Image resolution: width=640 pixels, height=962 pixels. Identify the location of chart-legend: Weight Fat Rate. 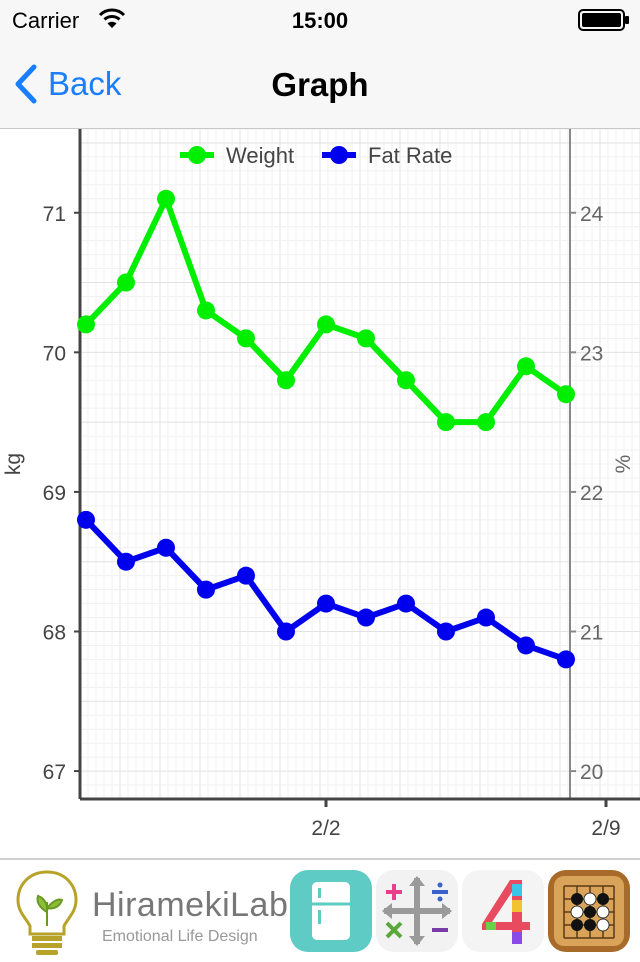
(316, 155).